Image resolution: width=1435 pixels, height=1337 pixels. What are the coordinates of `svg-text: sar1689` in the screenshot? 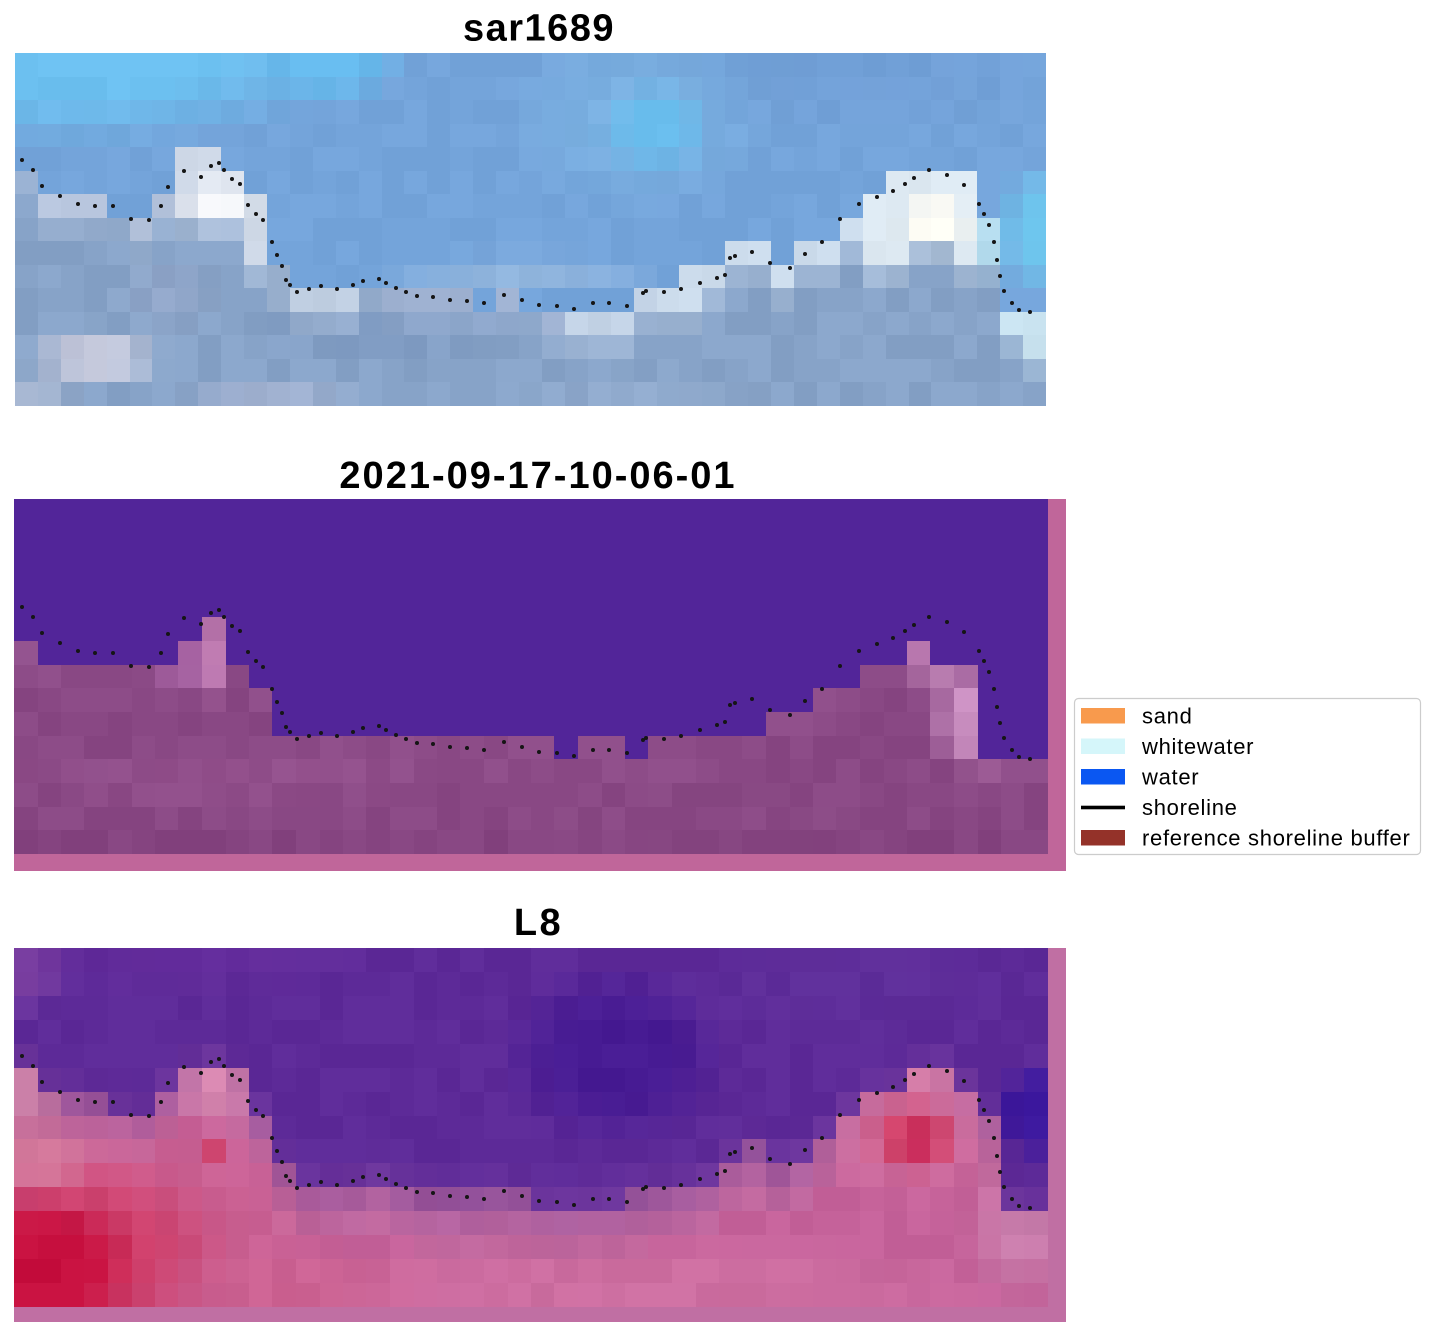 It's located at (539, 29).